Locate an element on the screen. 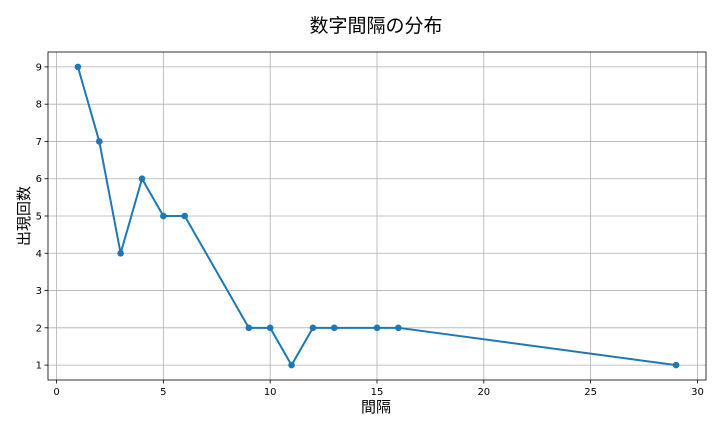 The image size is (720, 432). x-tick-label: 5 is located at coordinates (163, 392).